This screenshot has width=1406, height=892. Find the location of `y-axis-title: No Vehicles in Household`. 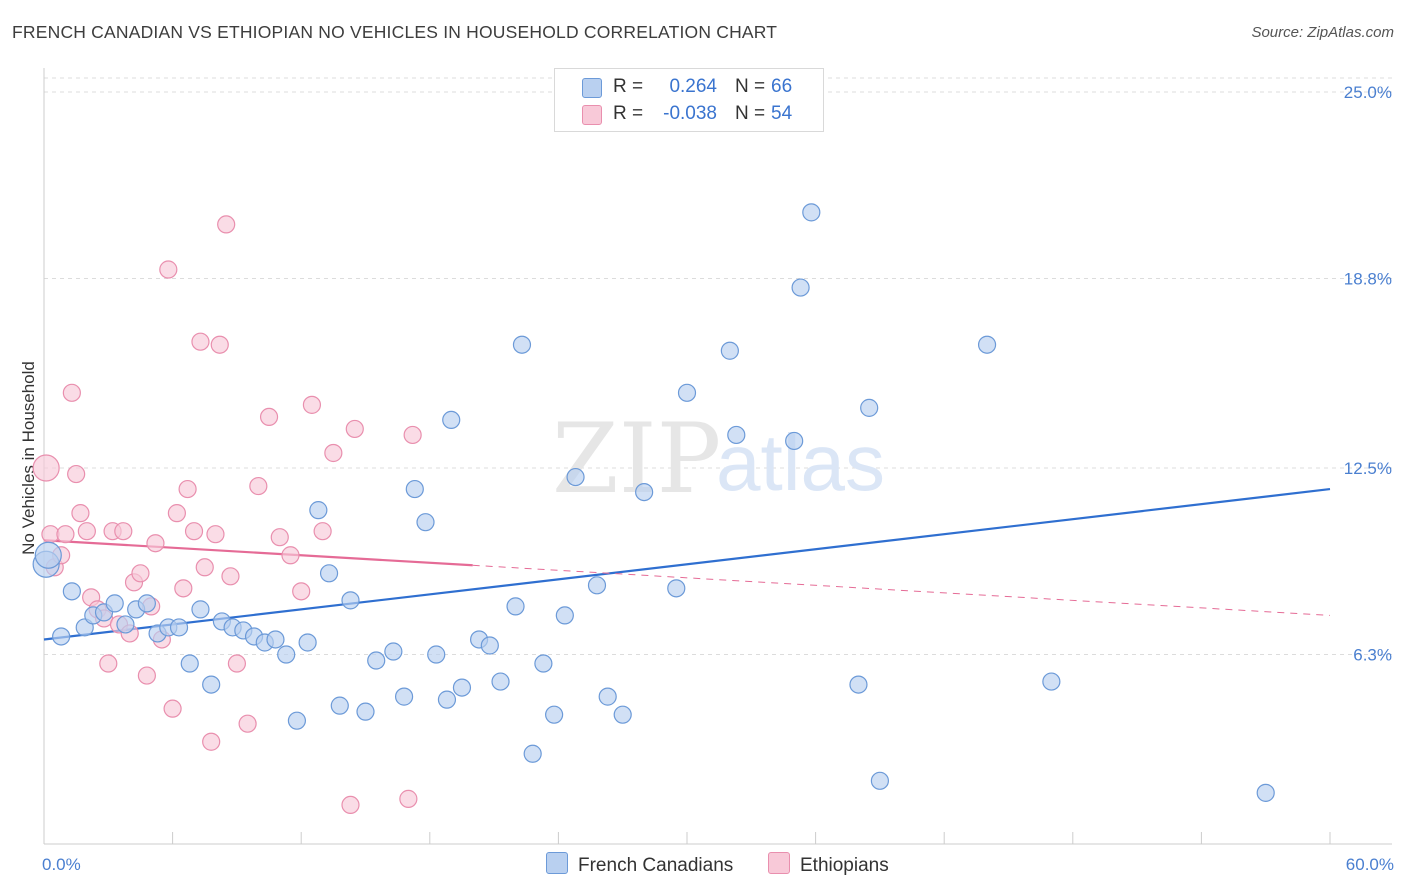

y-axis-title: No Vehicles in Household is located at coordinates (28, 458).